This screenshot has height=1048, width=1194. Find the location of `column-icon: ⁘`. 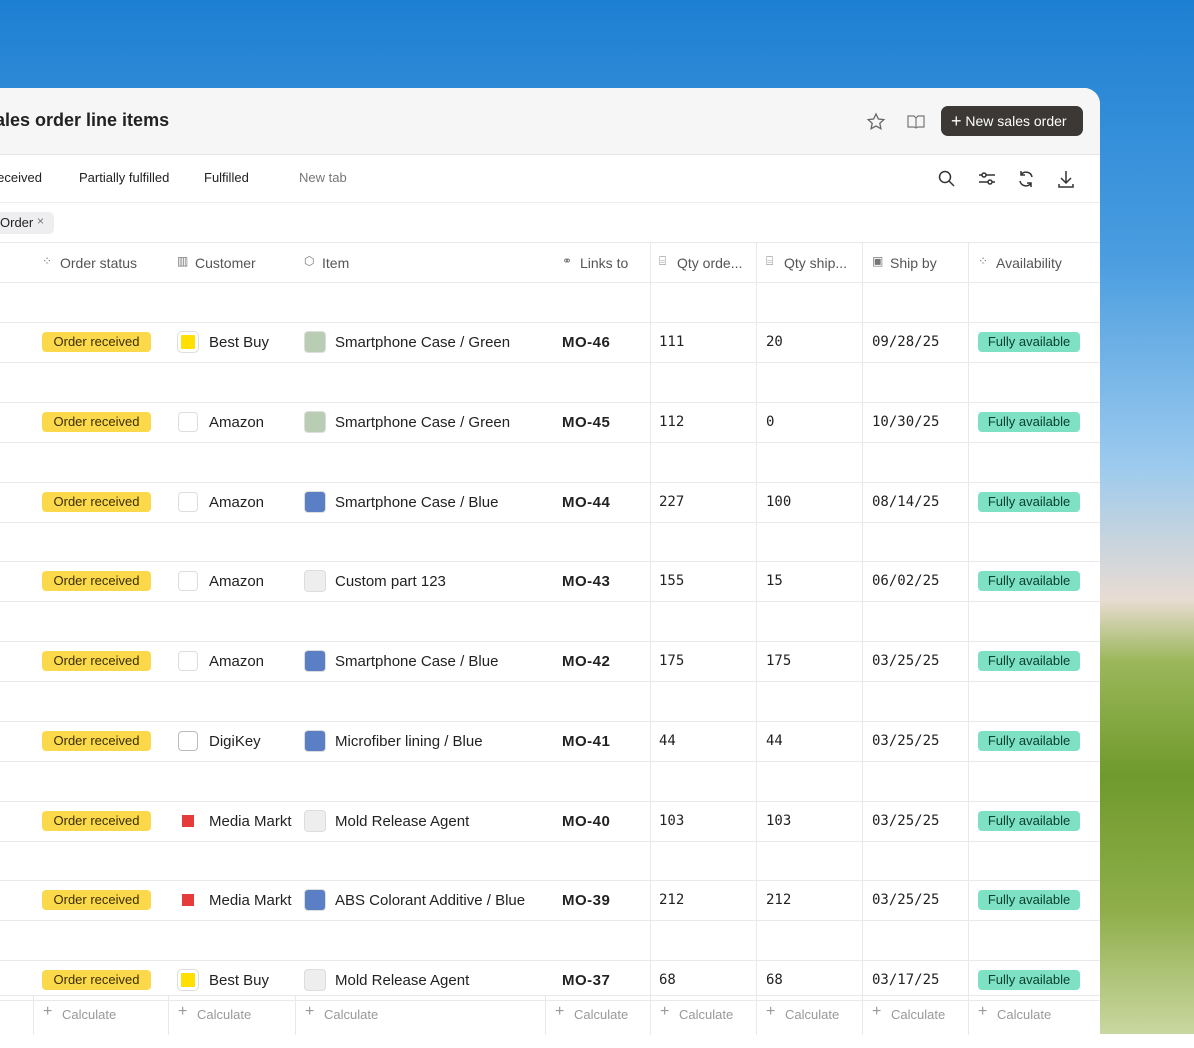

column-icon: ⁘ is located at coordinates (983, 261).